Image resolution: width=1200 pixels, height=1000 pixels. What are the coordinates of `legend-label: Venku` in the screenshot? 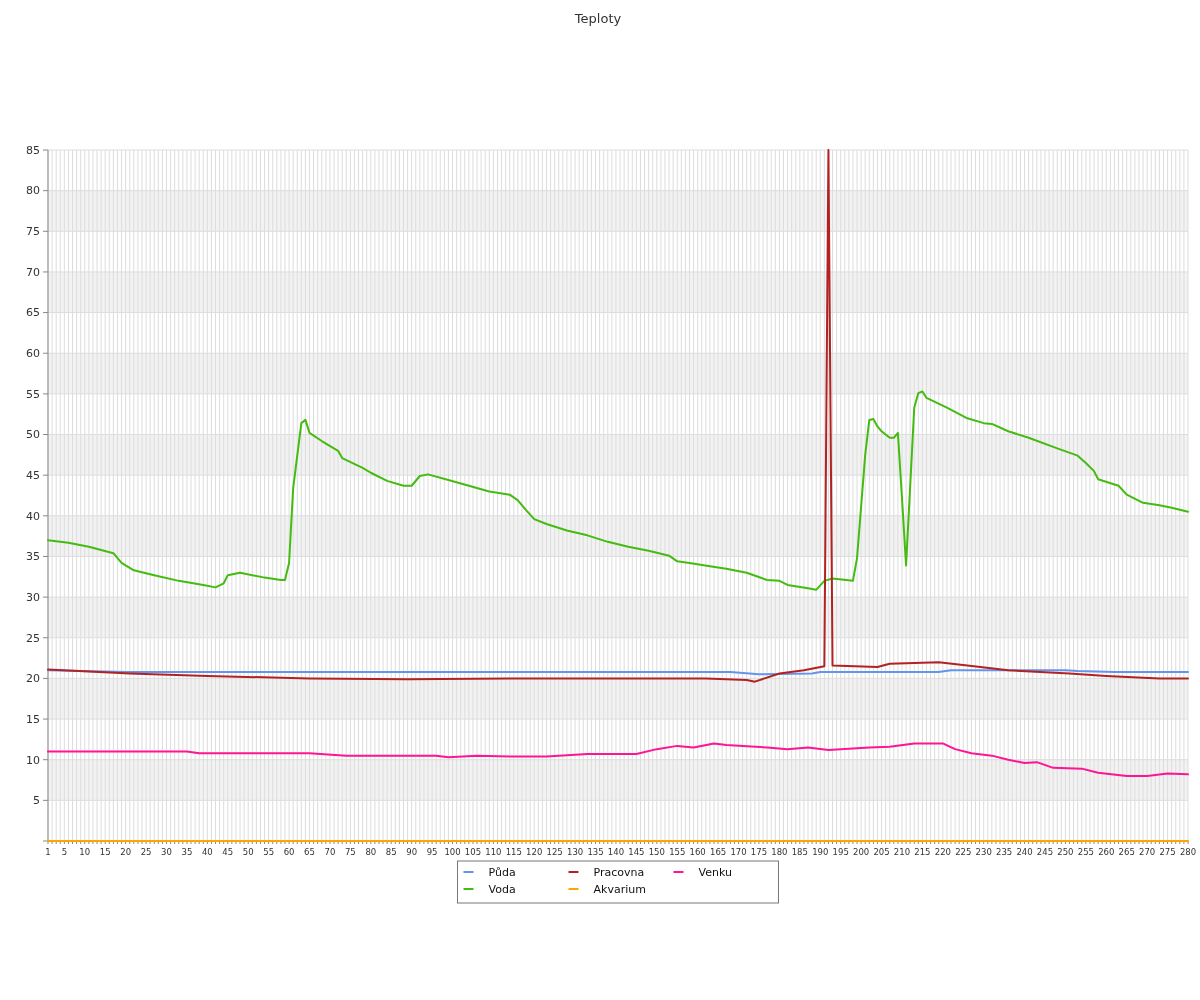 It's located at (715, 872).